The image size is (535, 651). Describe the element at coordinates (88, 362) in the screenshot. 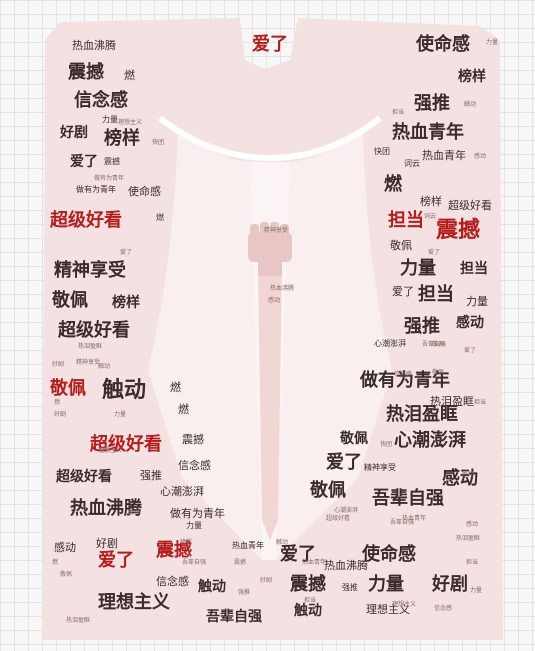

I see `cloud-word: 精神享受` at that location.